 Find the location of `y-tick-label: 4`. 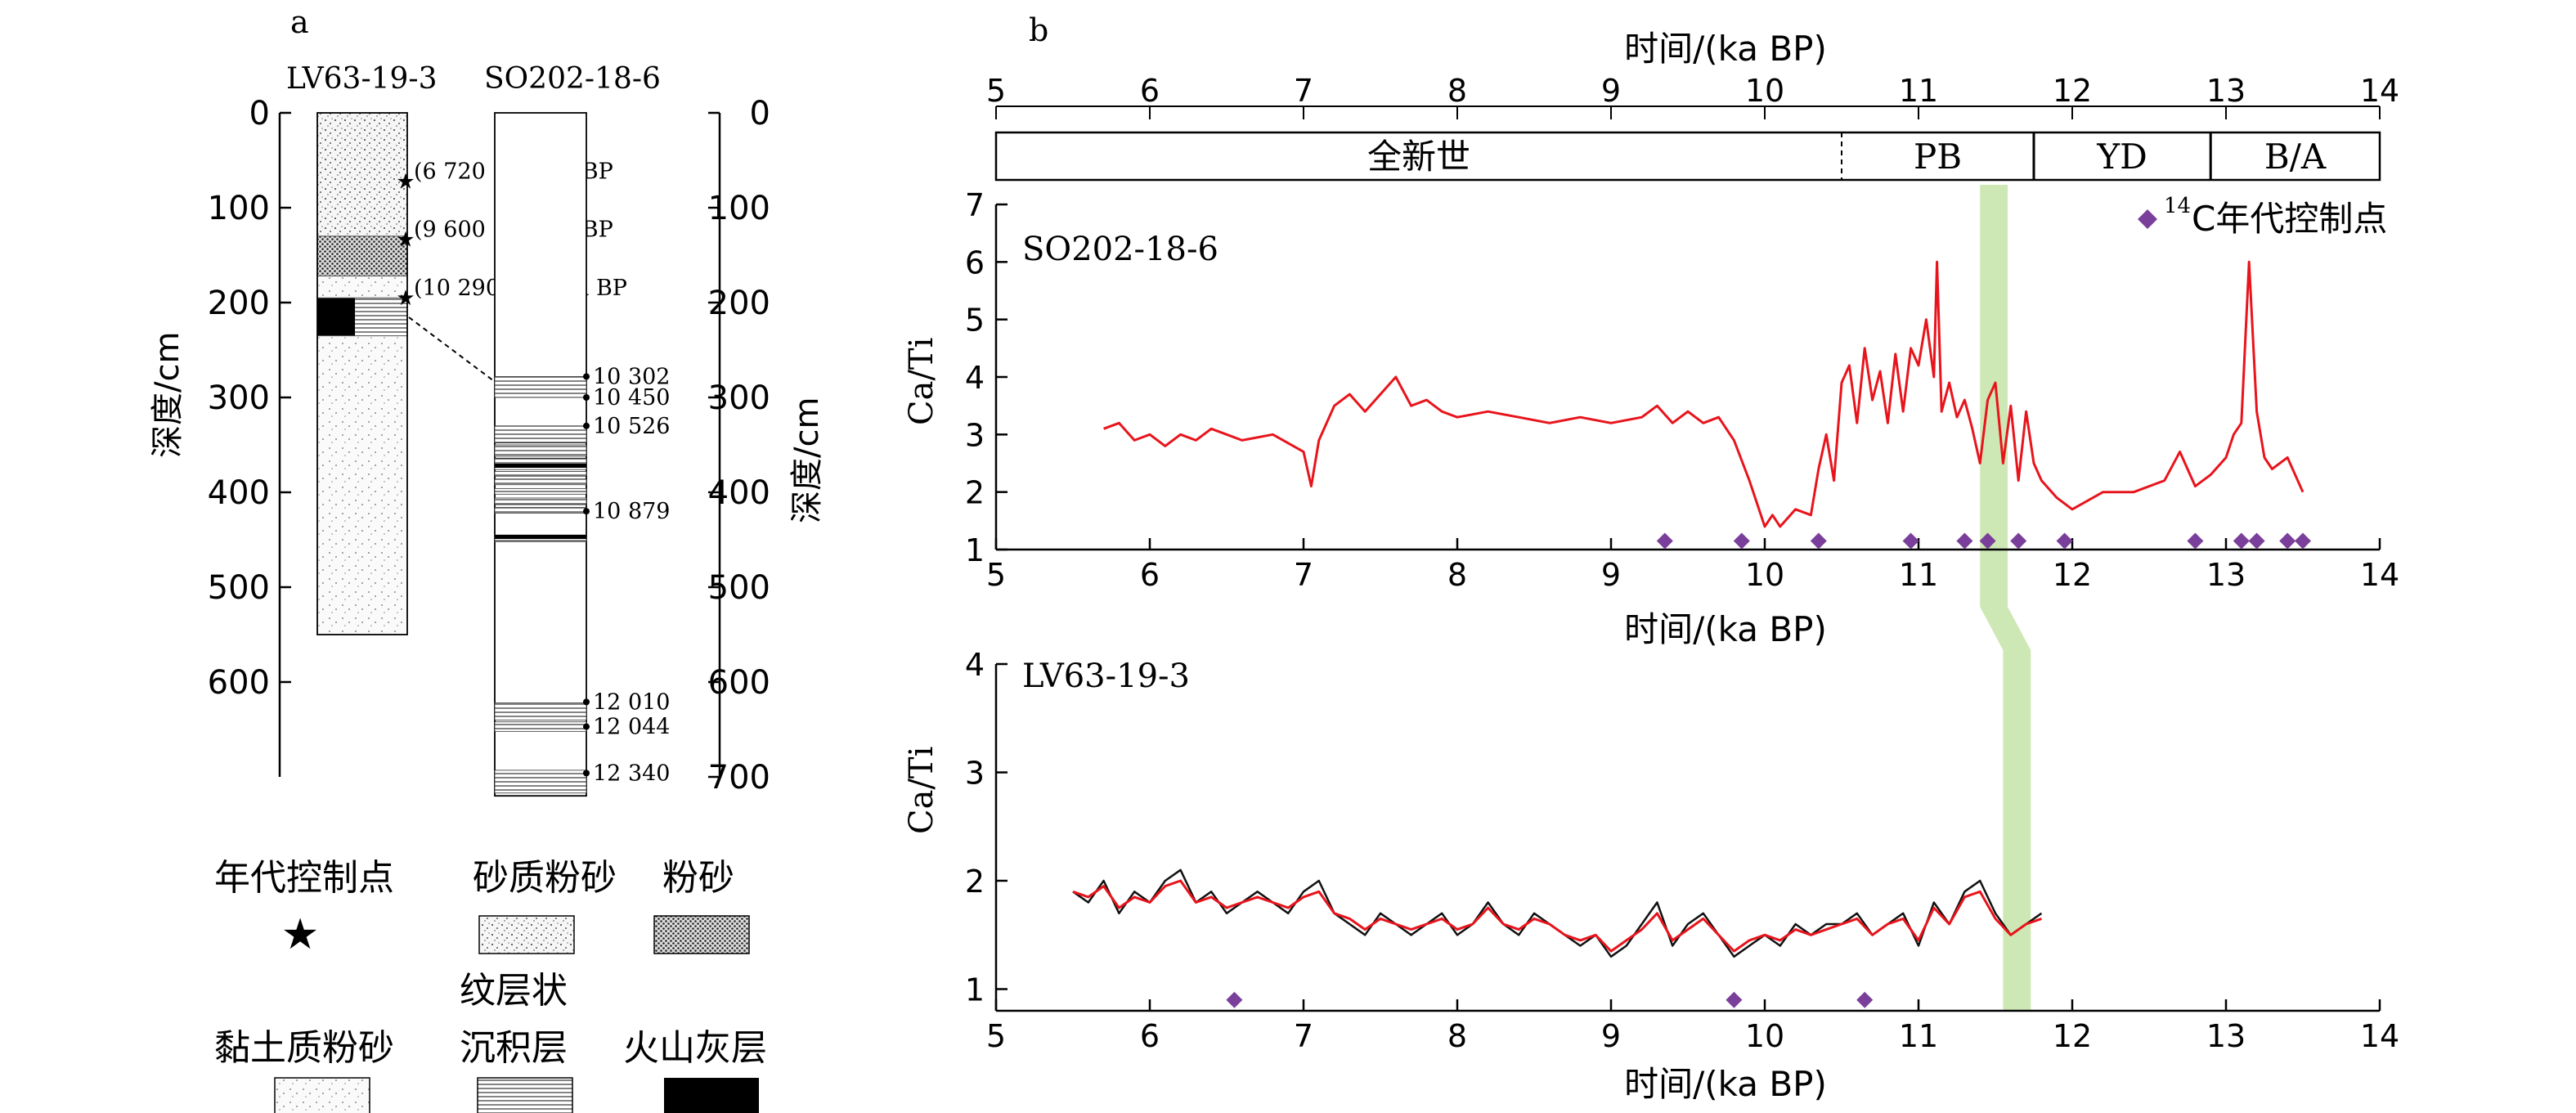

y-tick-label: 4 is located at coordinates (975, 665).